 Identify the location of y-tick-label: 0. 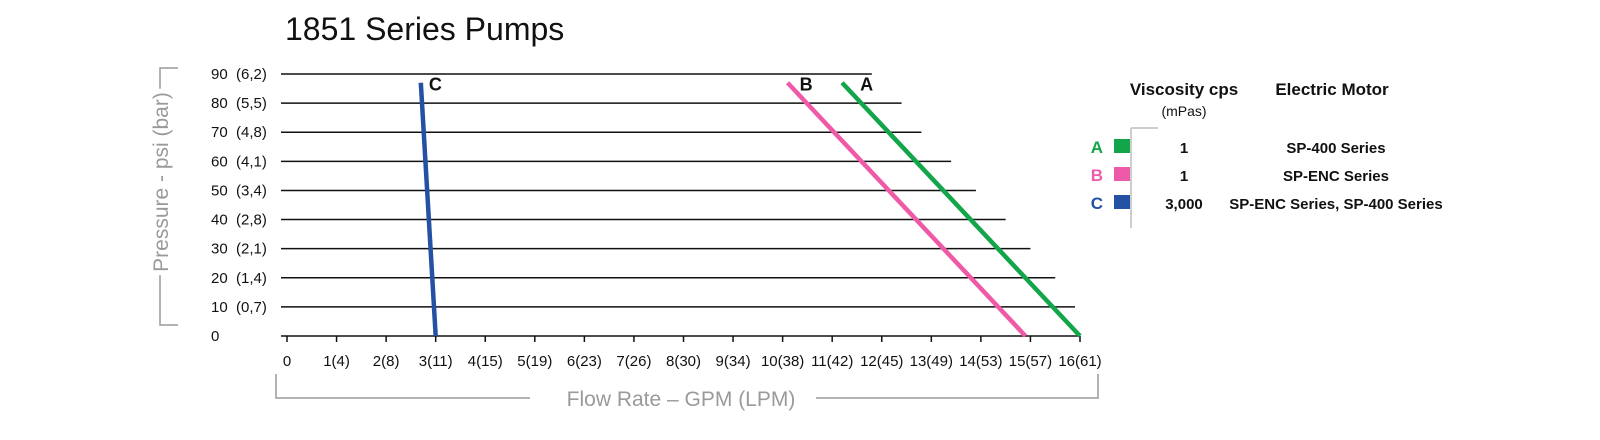
(215, 336).